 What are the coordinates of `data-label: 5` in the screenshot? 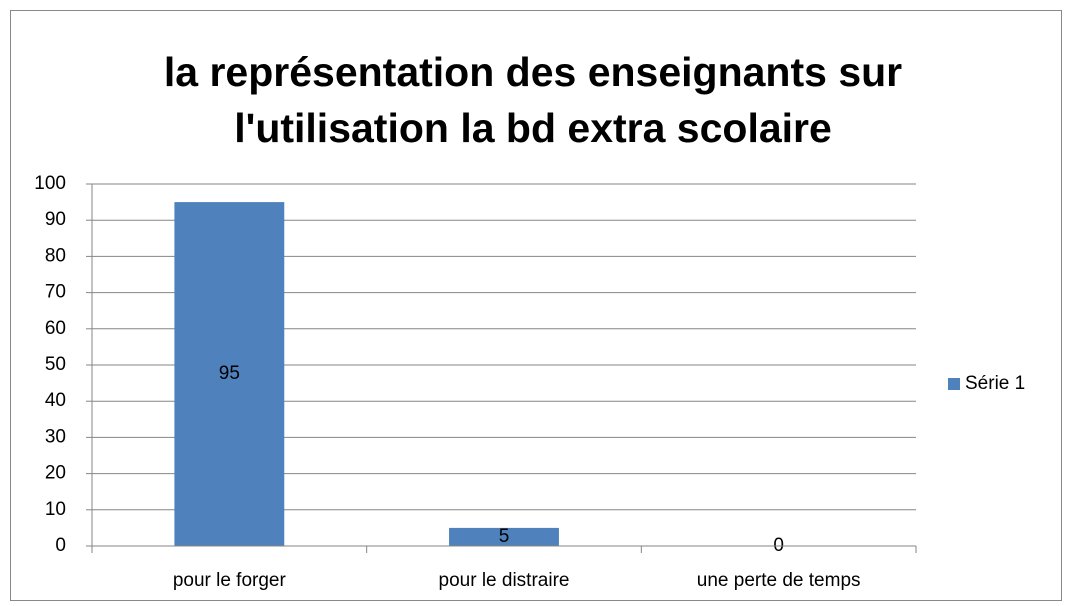 It's located at (504, 536).